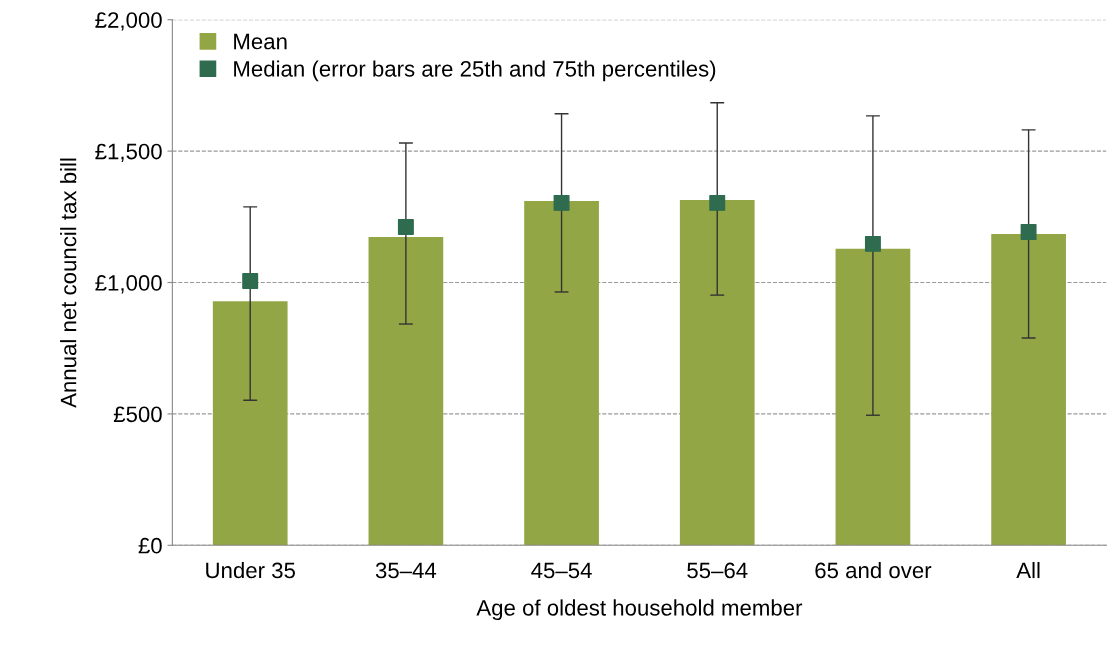 The image size is (1112, 657). I want to click on x-tick-label: 35–44, so click(406, 570).